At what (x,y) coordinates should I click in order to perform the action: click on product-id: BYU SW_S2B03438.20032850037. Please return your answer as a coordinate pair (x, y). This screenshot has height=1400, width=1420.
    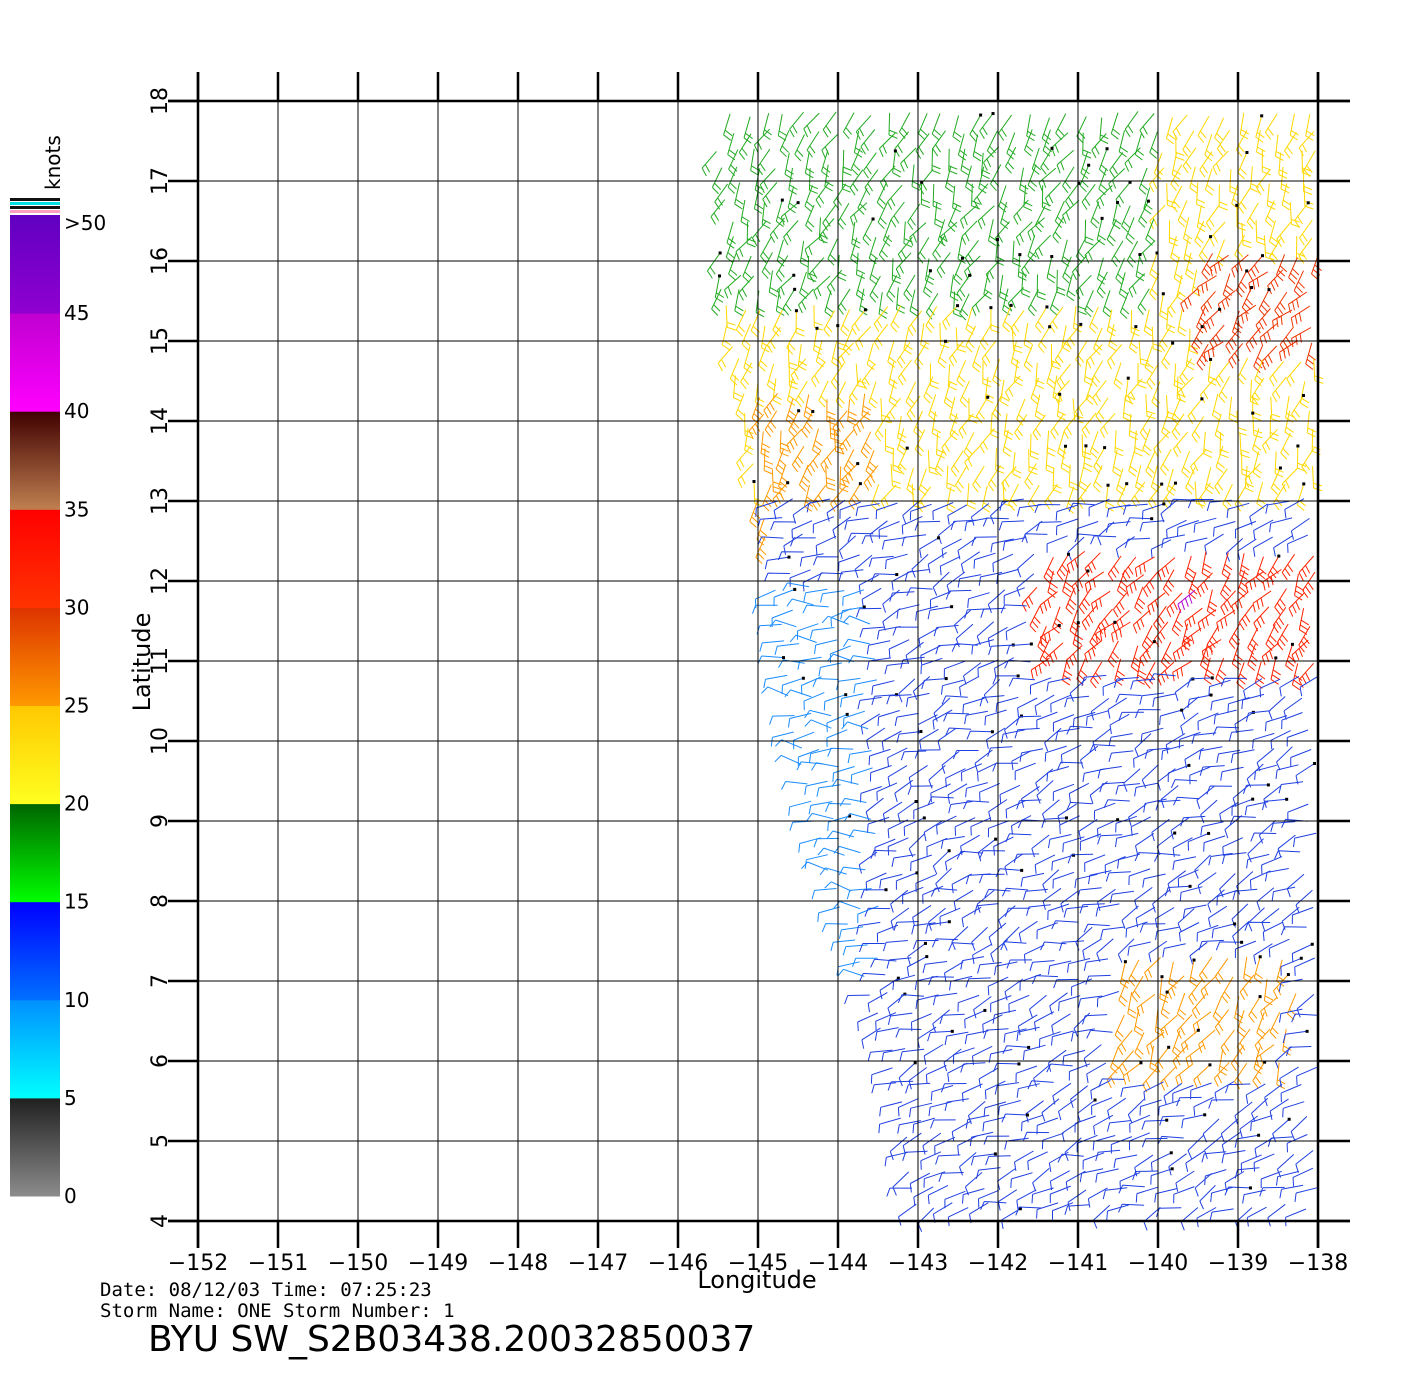
    Looking at the image, I should click on (451, 1339).